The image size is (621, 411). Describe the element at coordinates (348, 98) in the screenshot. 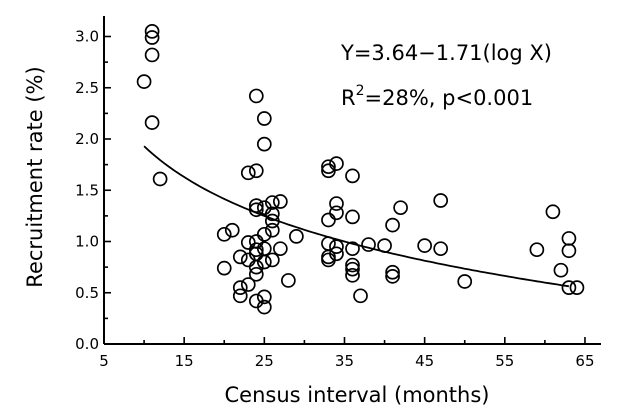

I see `r-squared-prefix: R` at that location.